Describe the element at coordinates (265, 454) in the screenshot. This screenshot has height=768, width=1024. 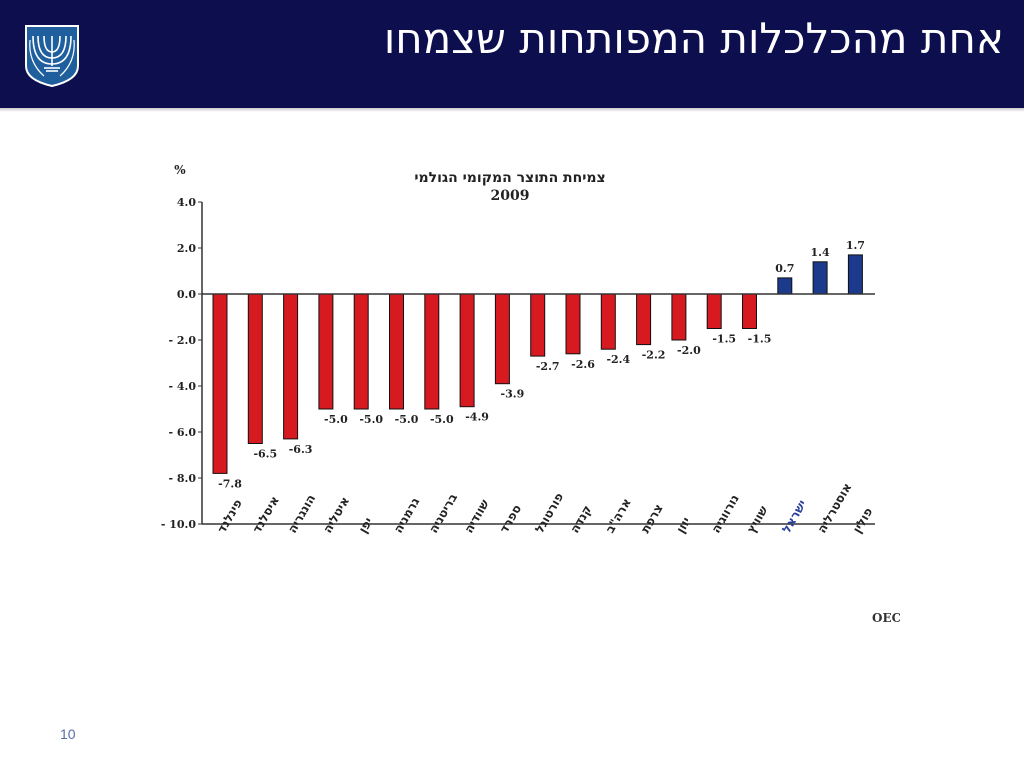
I see `data-label: -6.5` at that location.